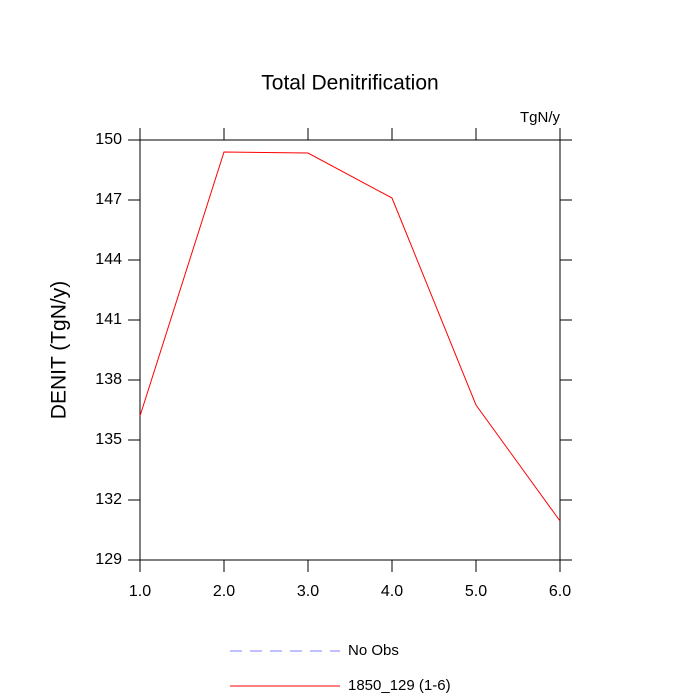  I want to click on y-tick-label: 129, so click(108, 559).